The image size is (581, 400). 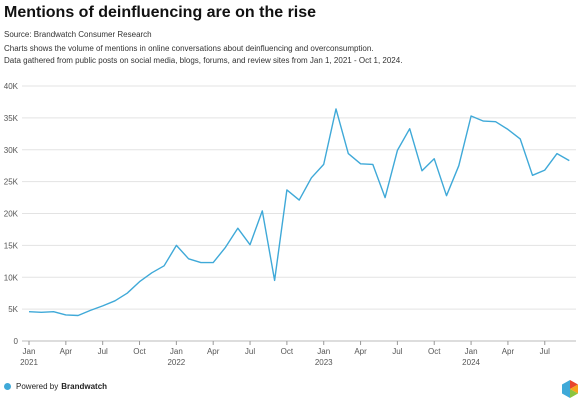 I want to click on y-tick-label: 20K, so click(x=11, y=214).